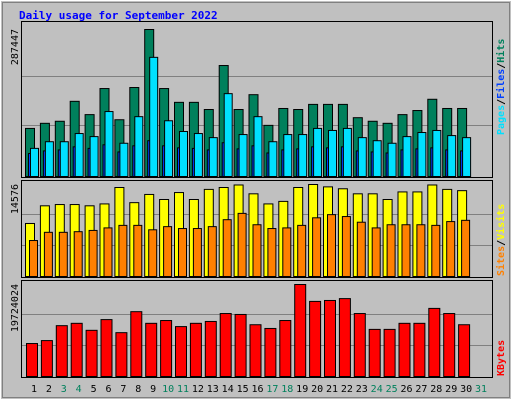 This screenshot has width=512, height=400. I want to click on chart-title: Daily usage for September 2022, so click(118, 15).